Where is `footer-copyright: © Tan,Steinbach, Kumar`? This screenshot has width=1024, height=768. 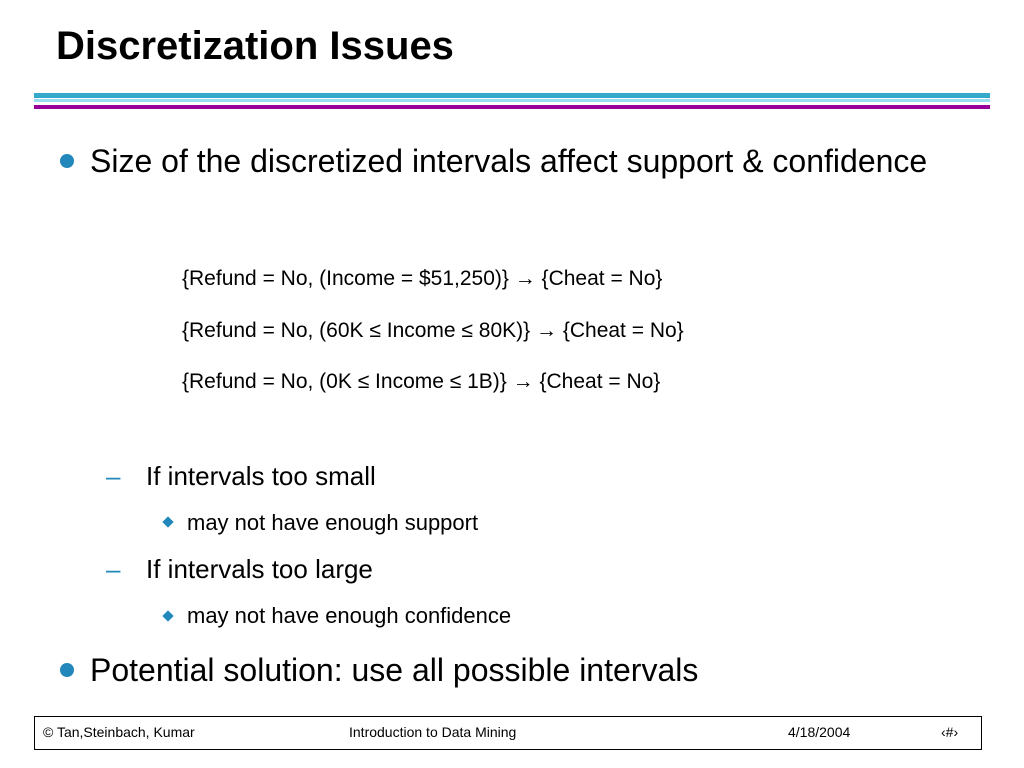
footer-copyright: © Tan,Steinbach, Kumar is located at coordinates (119, 732).